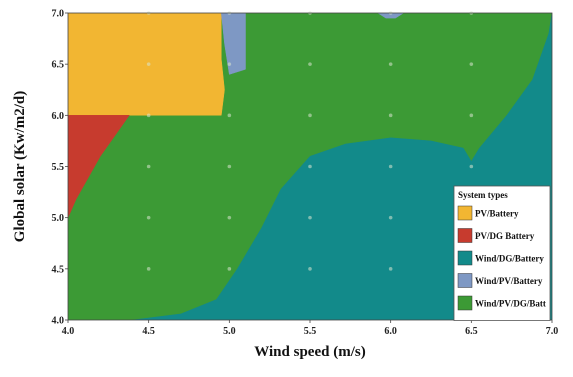  What do you see at coordinates (58, 14) in the screenshot?
I see `y-tick-label: 7.0` at bounding box center [58, 14].